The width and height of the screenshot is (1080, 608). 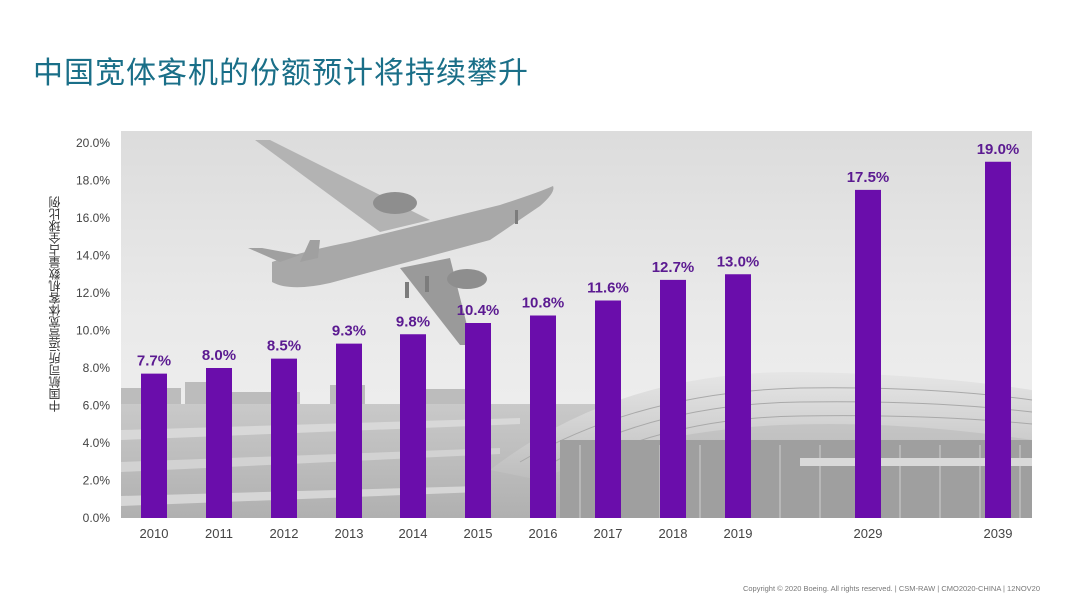 What do you see at coordinates (97, 518) in the screenshot?
I see `y-tick-label: 0.0%` at bounding box center [97, 518].